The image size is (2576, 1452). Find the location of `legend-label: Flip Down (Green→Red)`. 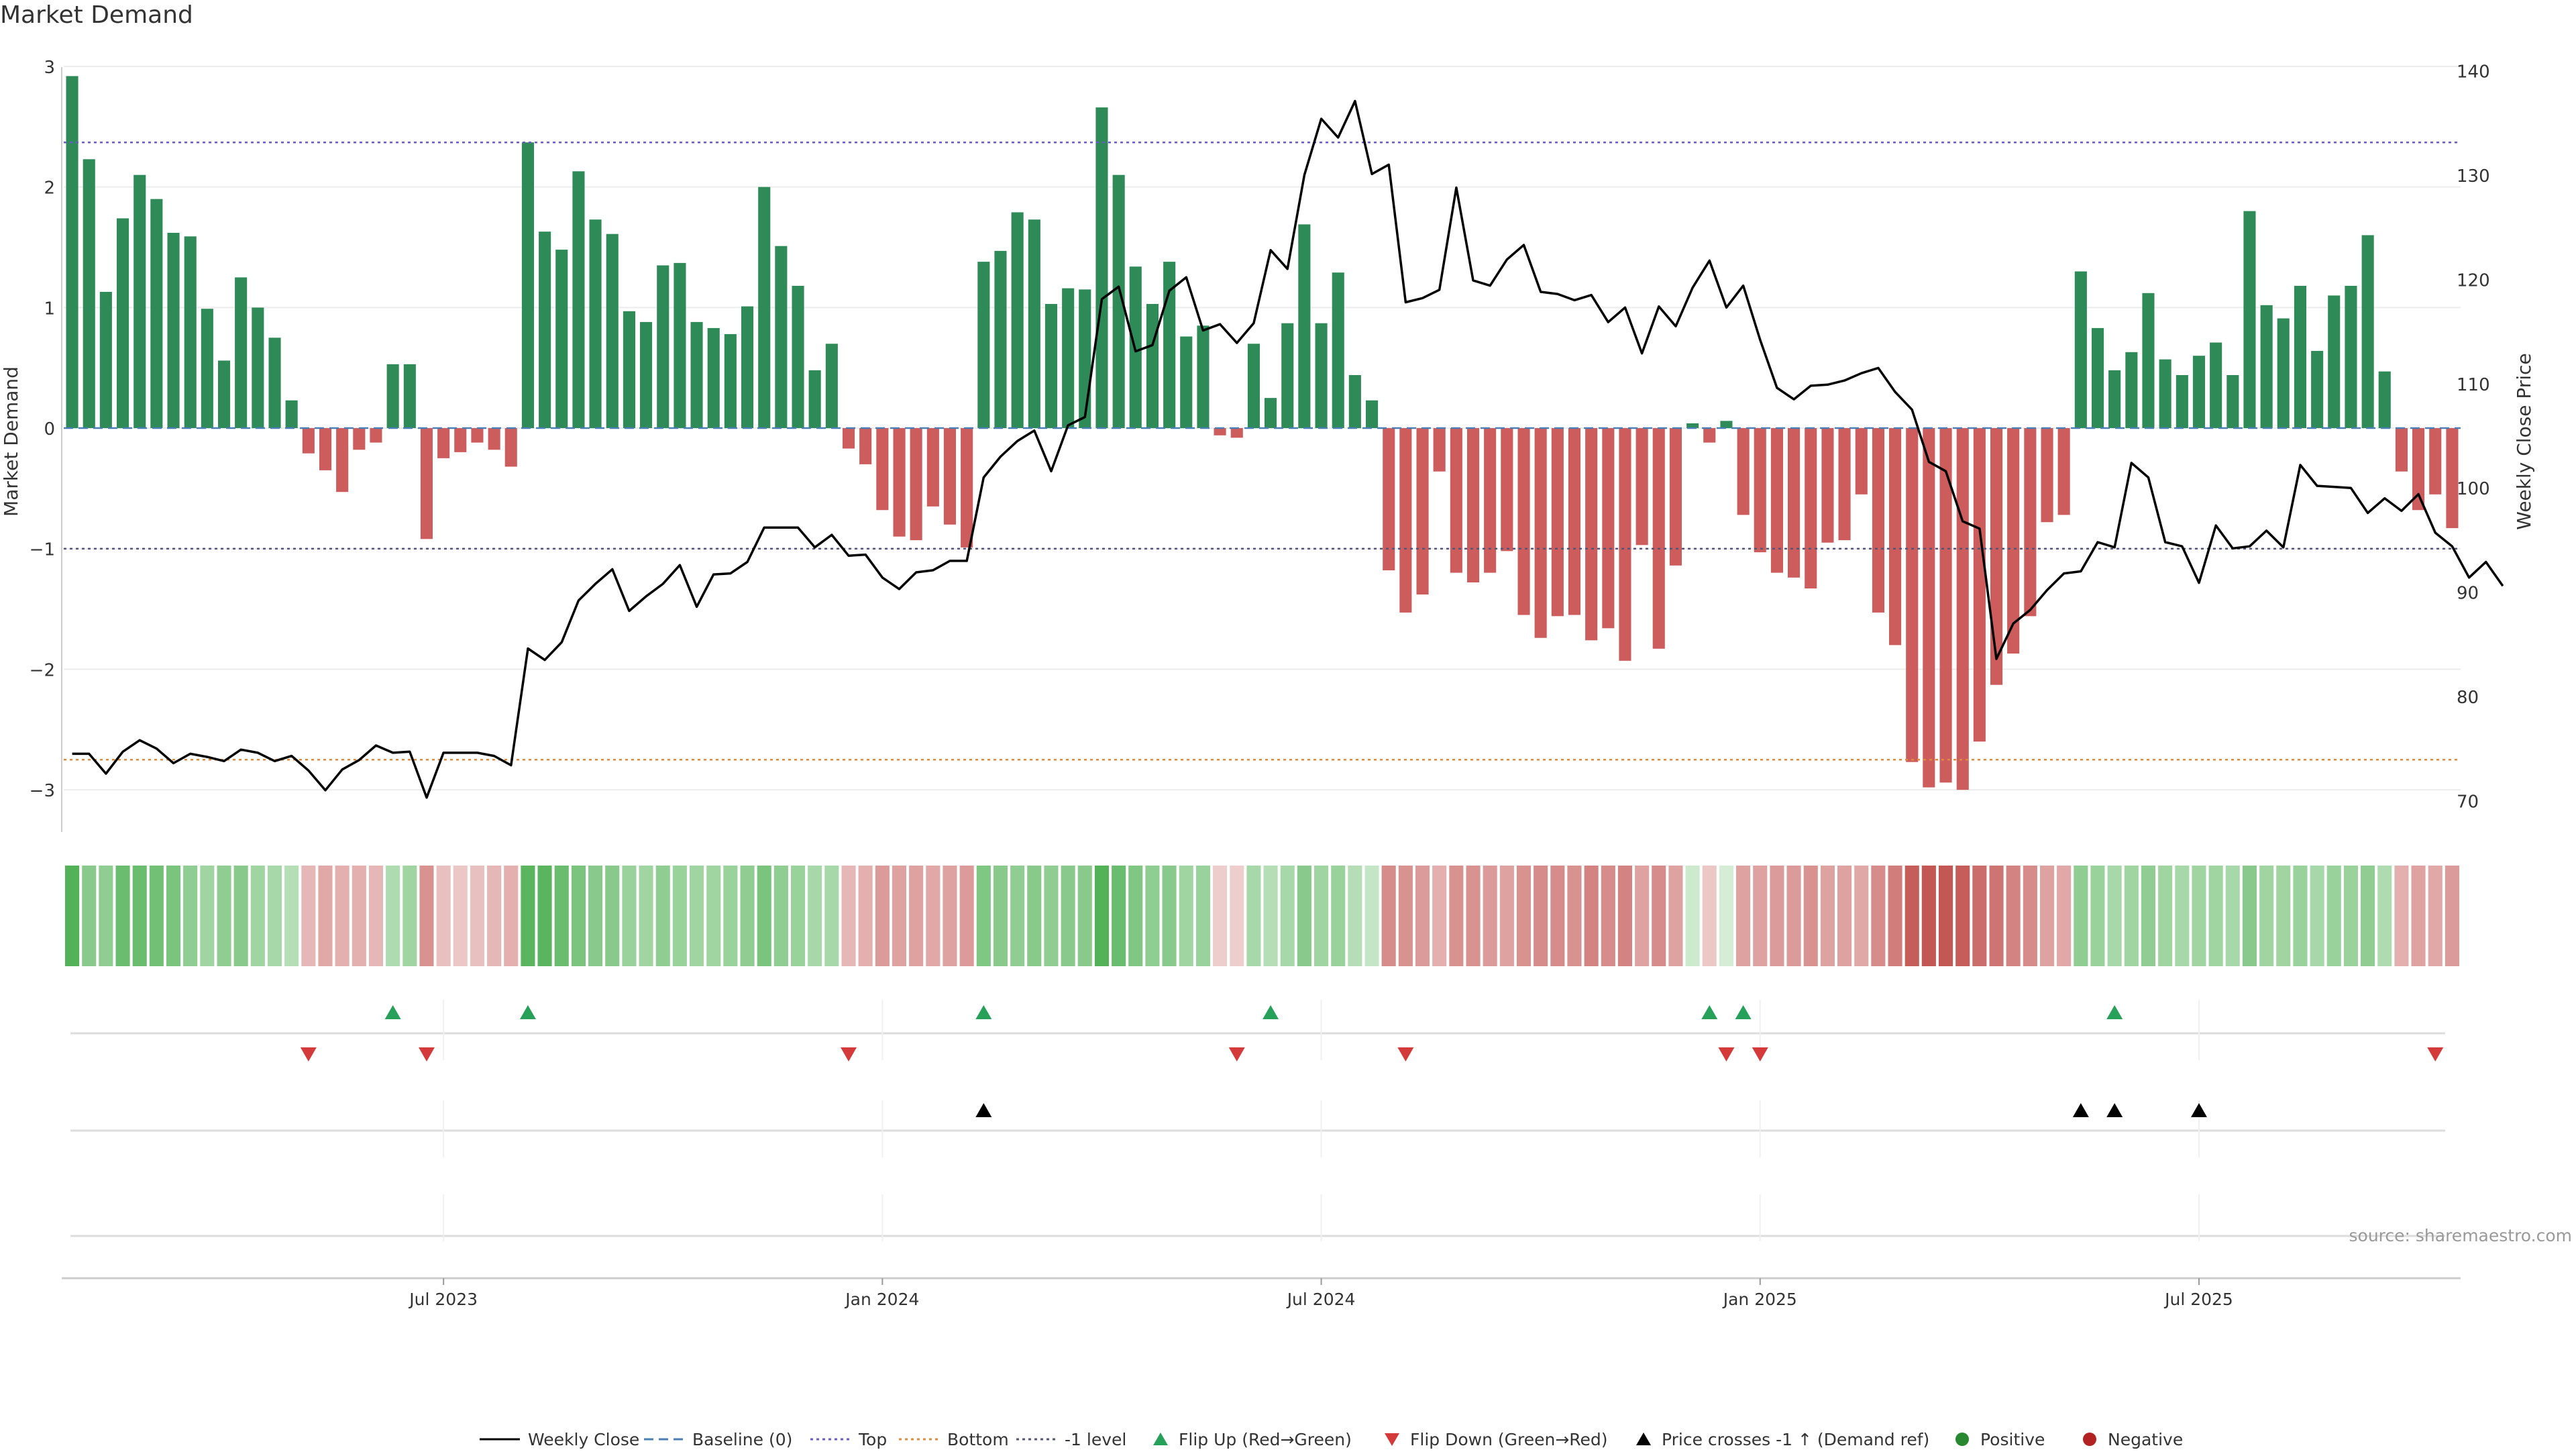

legend-label: Flip Down (Green→Red) is located at coordinates (1509, 1439).